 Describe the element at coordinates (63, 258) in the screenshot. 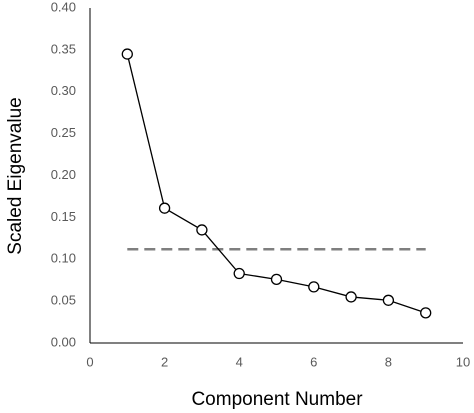

I see `y-tick-label: 0.10` at that location.